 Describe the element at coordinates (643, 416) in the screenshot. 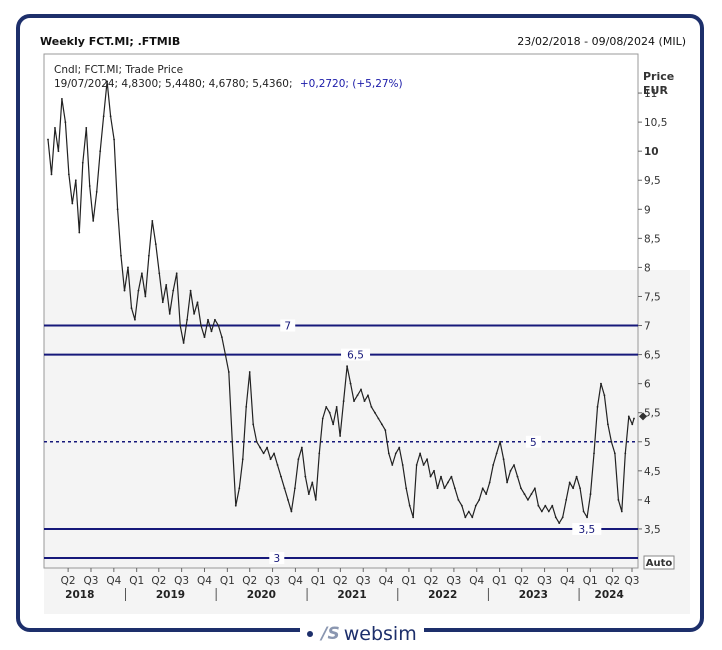

I see `last-price-marker` at that location.